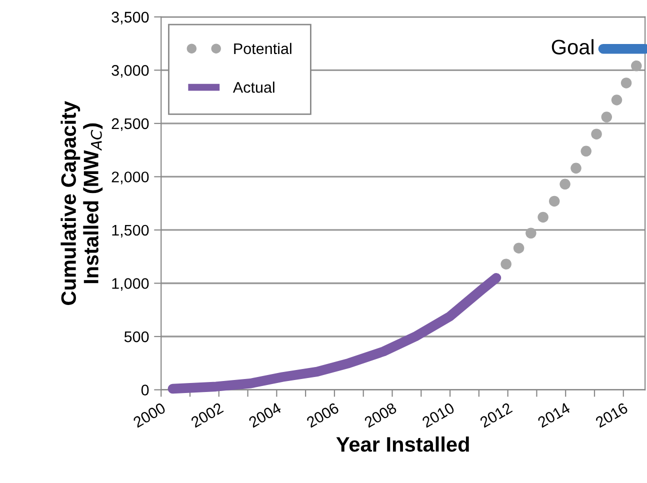 The width and height of the screenshot is (647, 483). What do you see at coordinates (207, 415) in the screenshot?
I see `x-tick-label: 2002` at bounding box center [207, 415].